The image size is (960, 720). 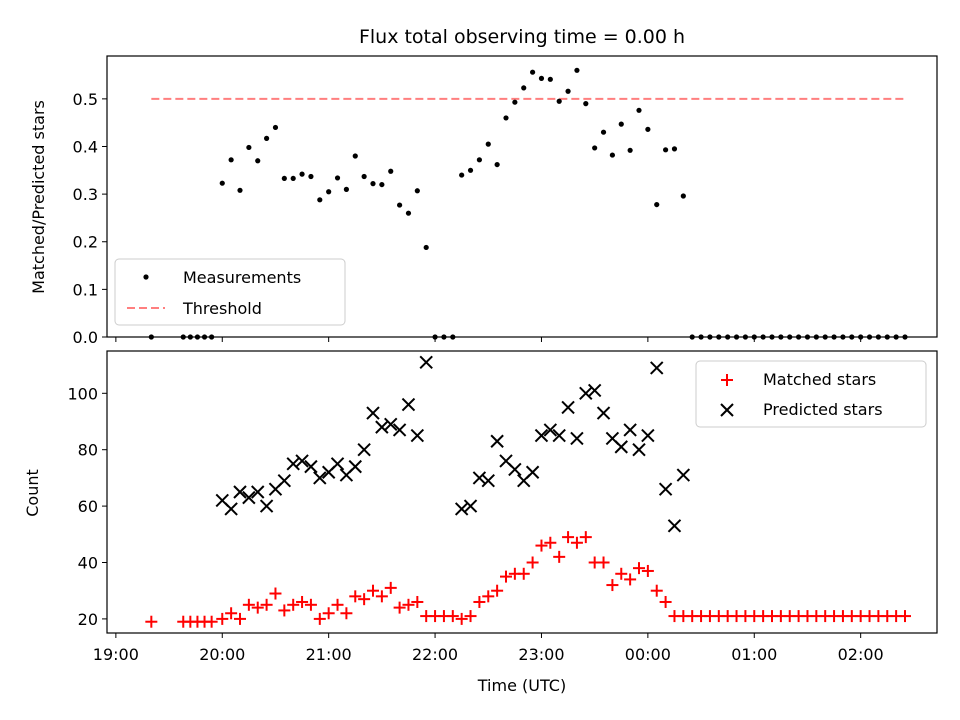 What do you see at coordinates (87, 506) in the screenshot?
I see `bottom-y-ticks: 20 40 60 80 100` at bounding box center [87, 506].